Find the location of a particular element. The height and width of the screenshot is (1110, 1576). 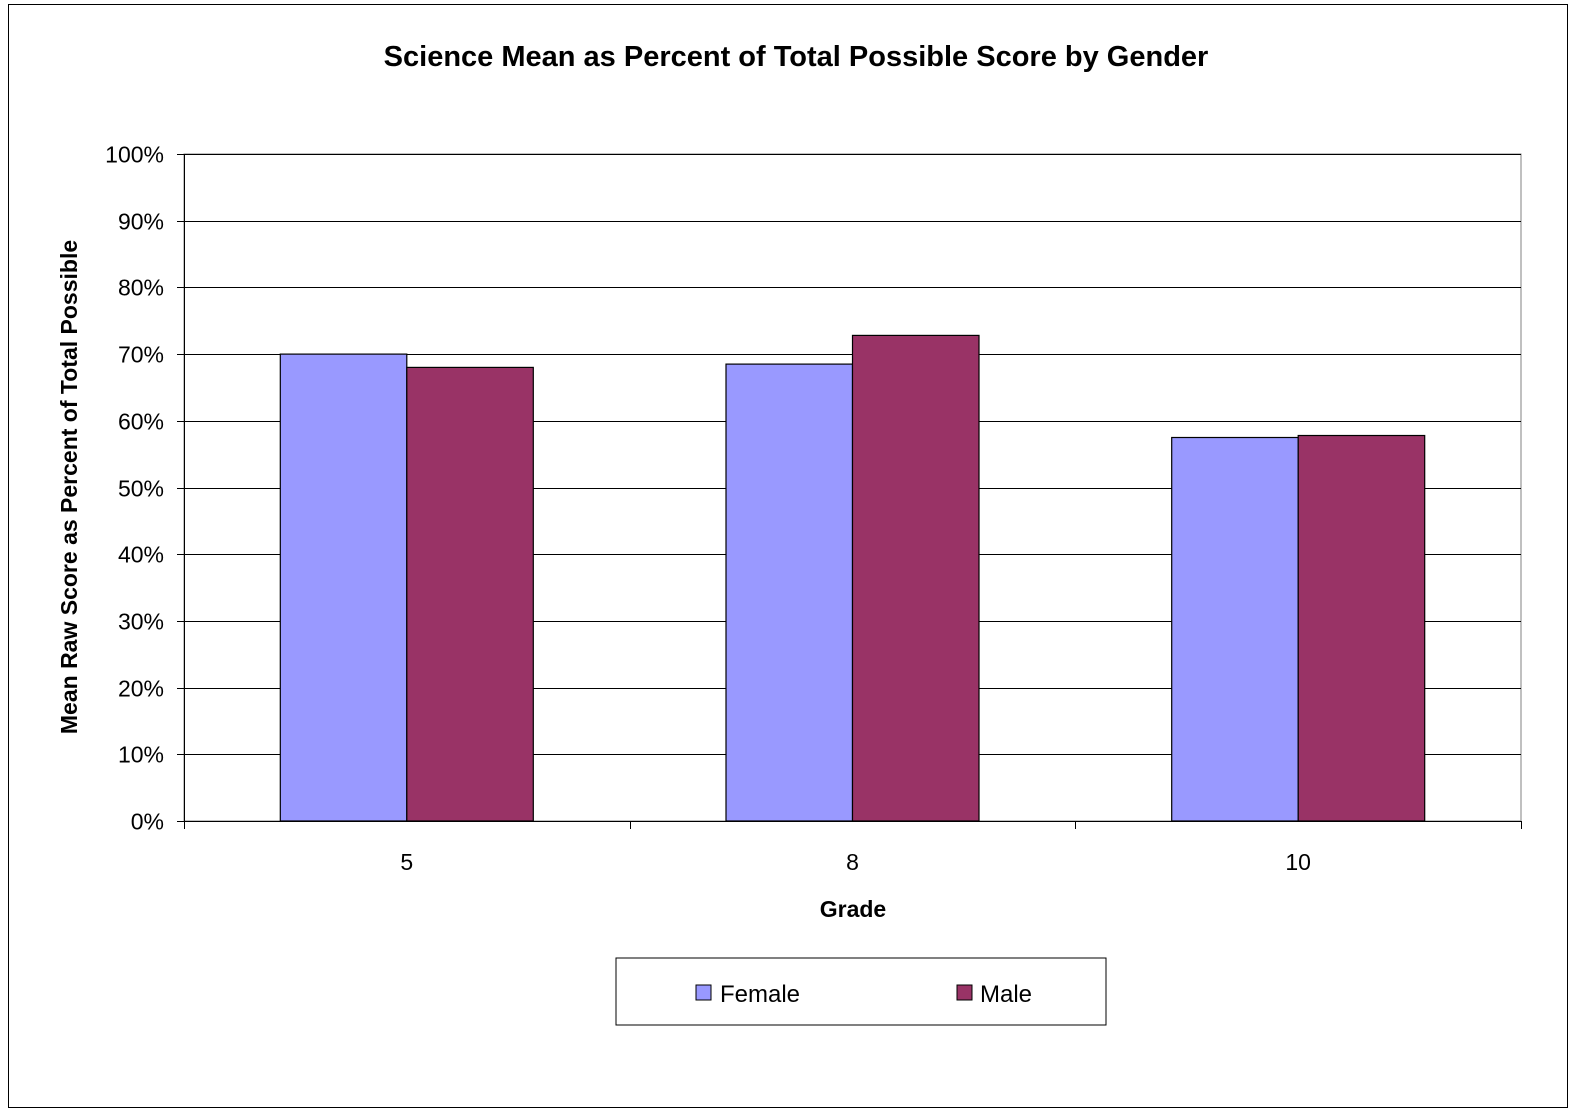

y-tick-label: 70% is located at coordinates (141, 355).